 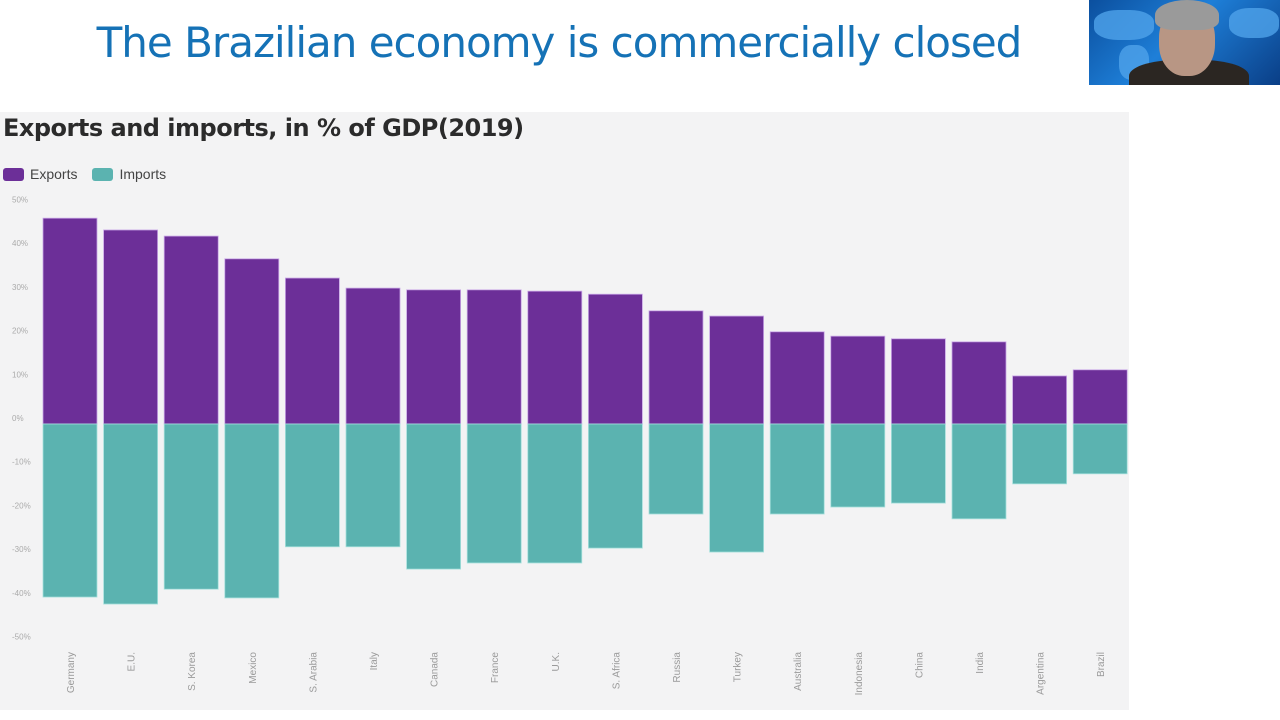 I want to click on y-tick-label: 10%, so click(x=20, y=374).